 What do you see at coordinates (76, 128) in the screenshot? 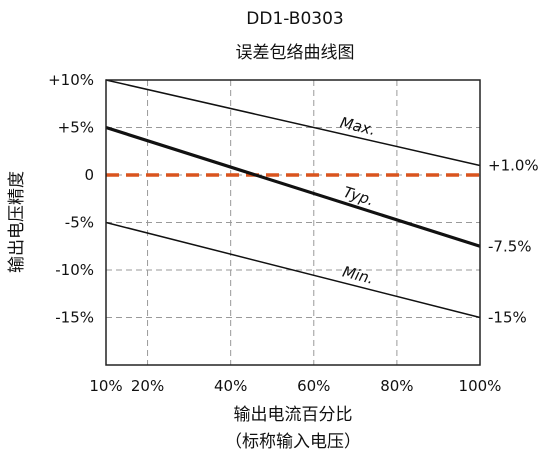
I see `y-tick-label: +5%` at bounding box center [76, 128].